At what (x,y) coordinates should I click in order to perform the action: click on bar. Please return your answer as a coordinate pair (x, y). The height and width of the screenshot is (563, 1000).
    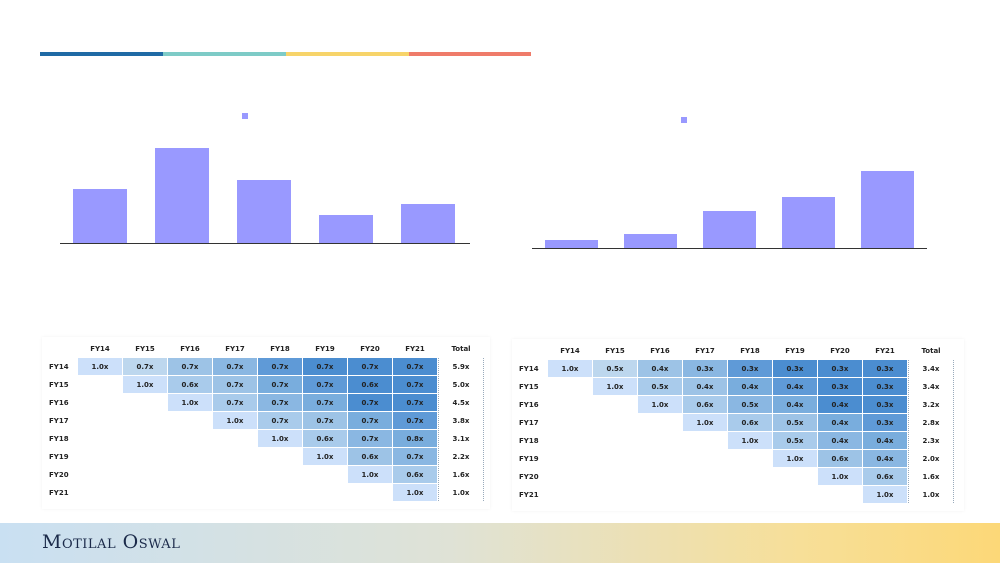
    Looking at the image, I should click on (428, 223).